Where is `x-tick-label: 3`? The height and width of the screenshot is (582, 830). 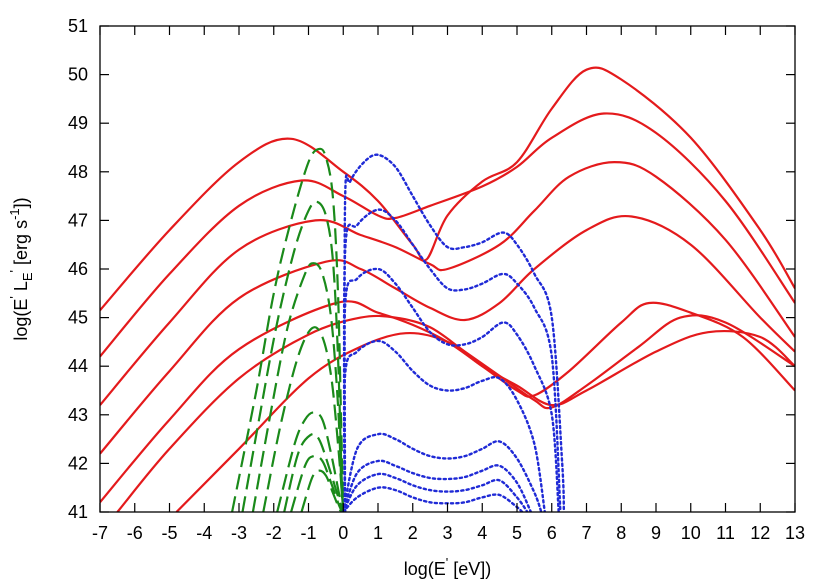
x-tick-label: 3 is located at coordinates (447, 533).